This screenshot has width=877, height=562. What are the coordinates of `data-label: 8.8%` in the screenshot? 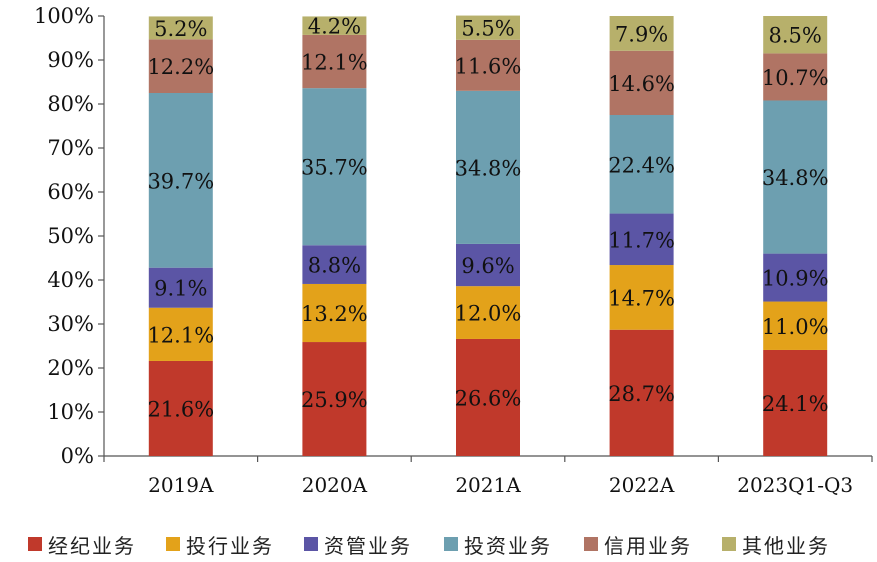 It's located at (334, 266).